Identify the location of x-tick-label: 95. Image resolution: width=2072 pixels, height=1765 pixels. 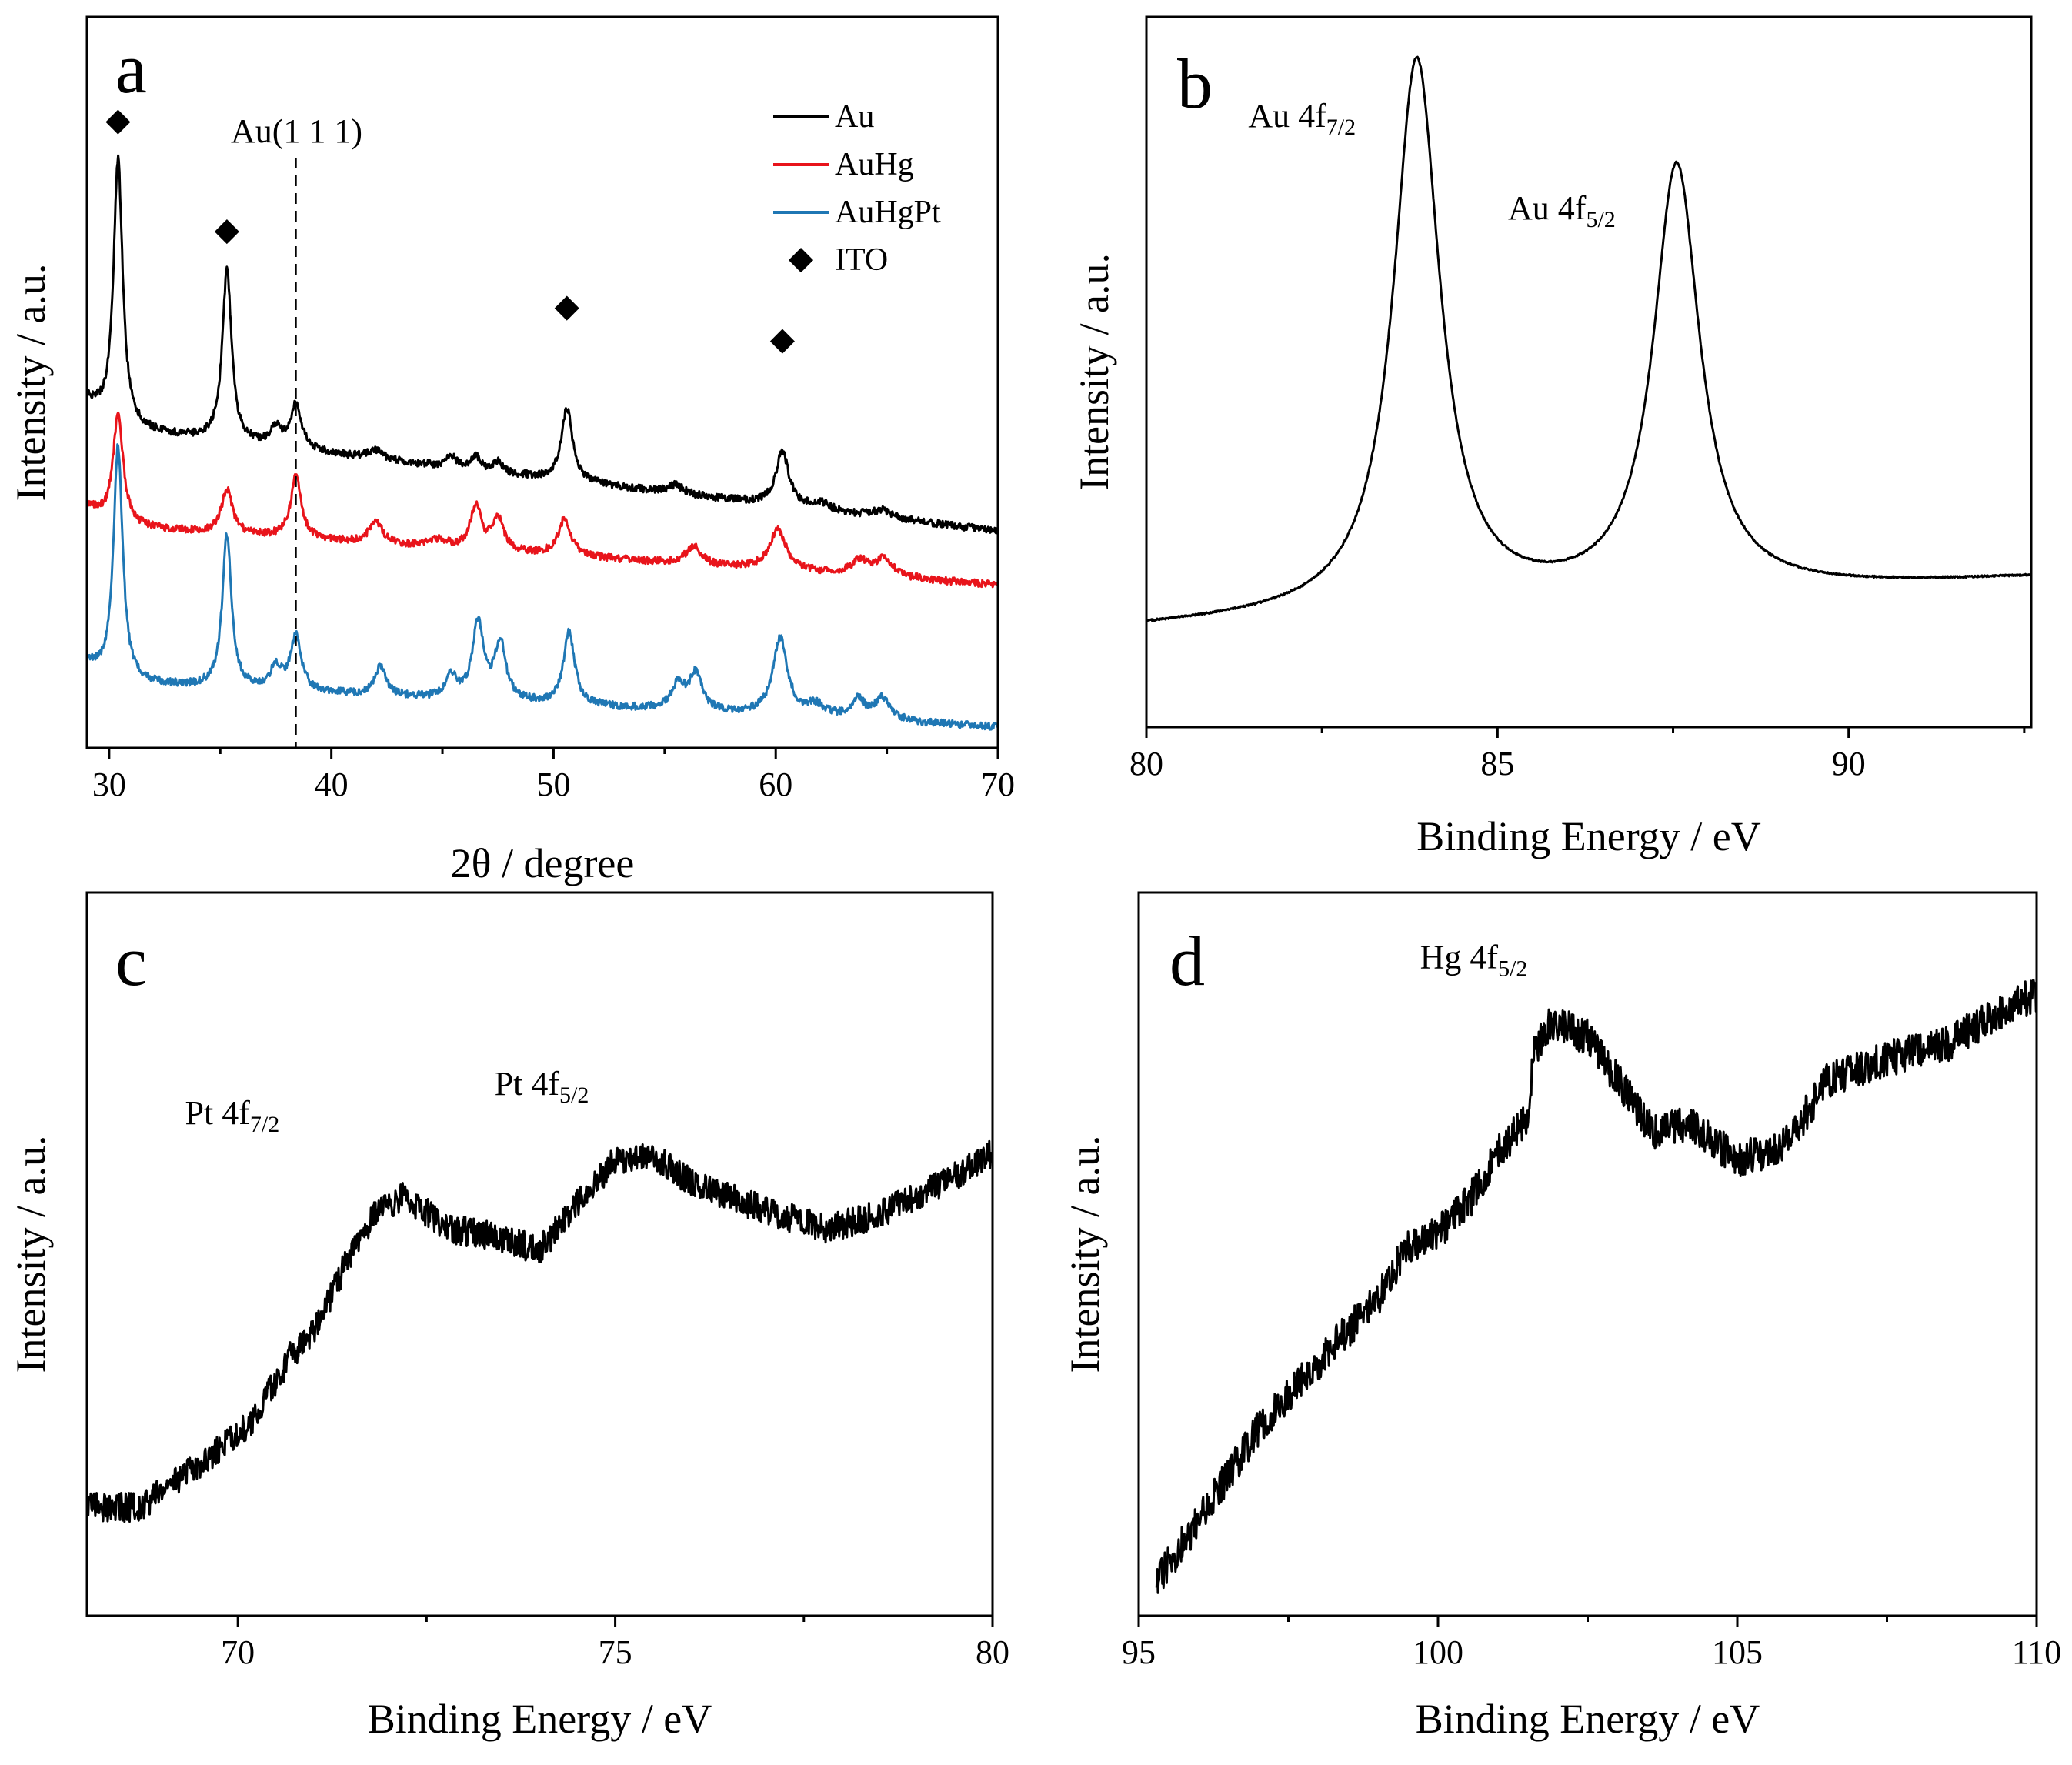
(1139, 1652).